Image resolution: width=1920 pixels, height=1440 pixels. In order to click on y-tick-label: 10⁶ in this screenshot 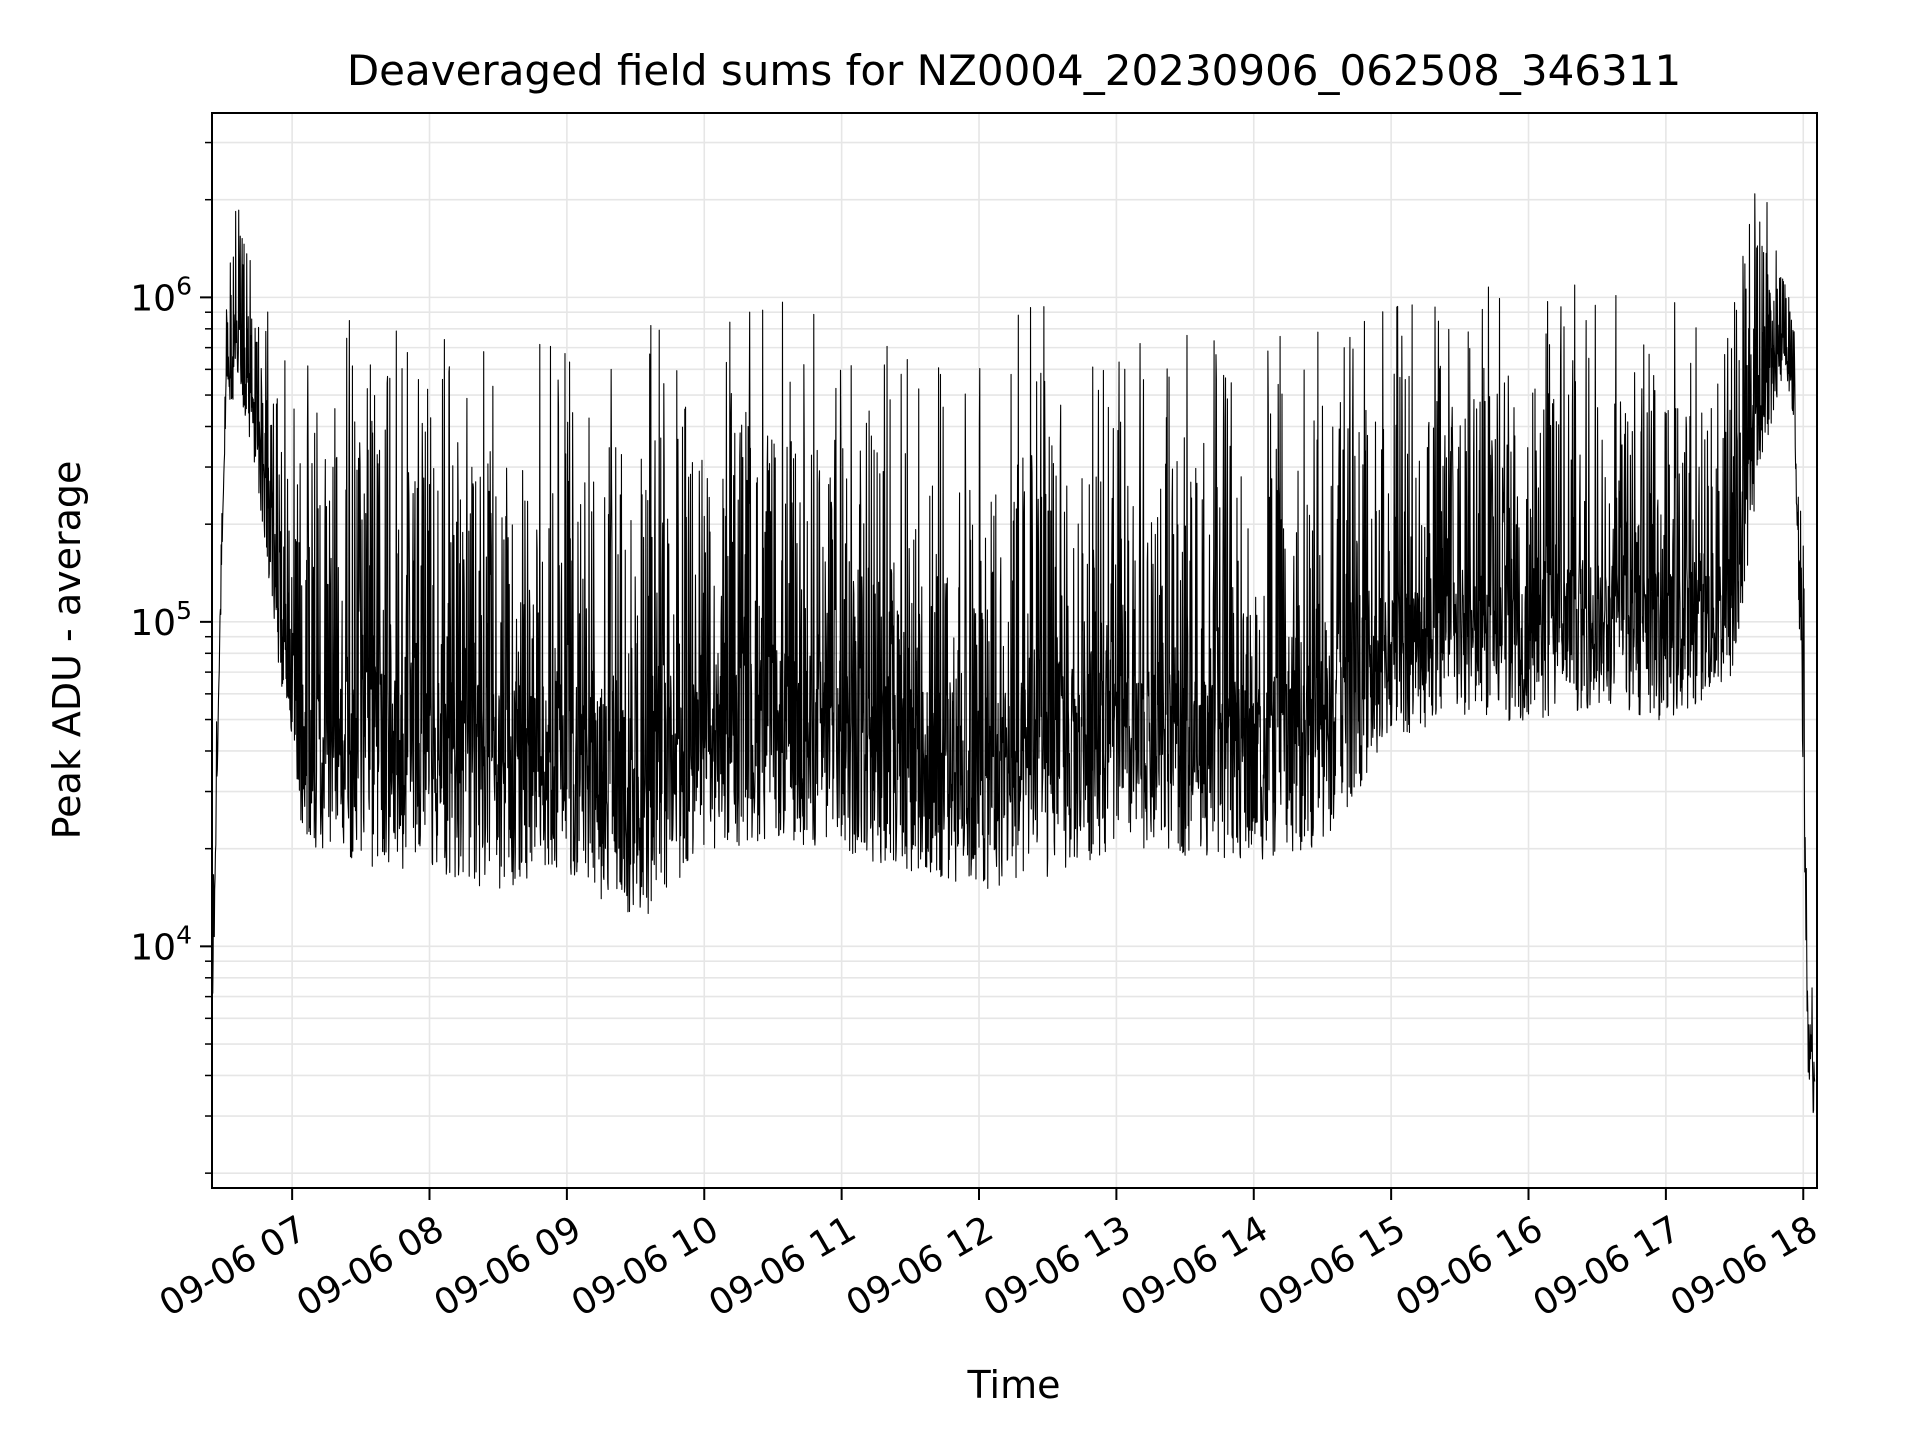, I will do `click(161, 295)`.